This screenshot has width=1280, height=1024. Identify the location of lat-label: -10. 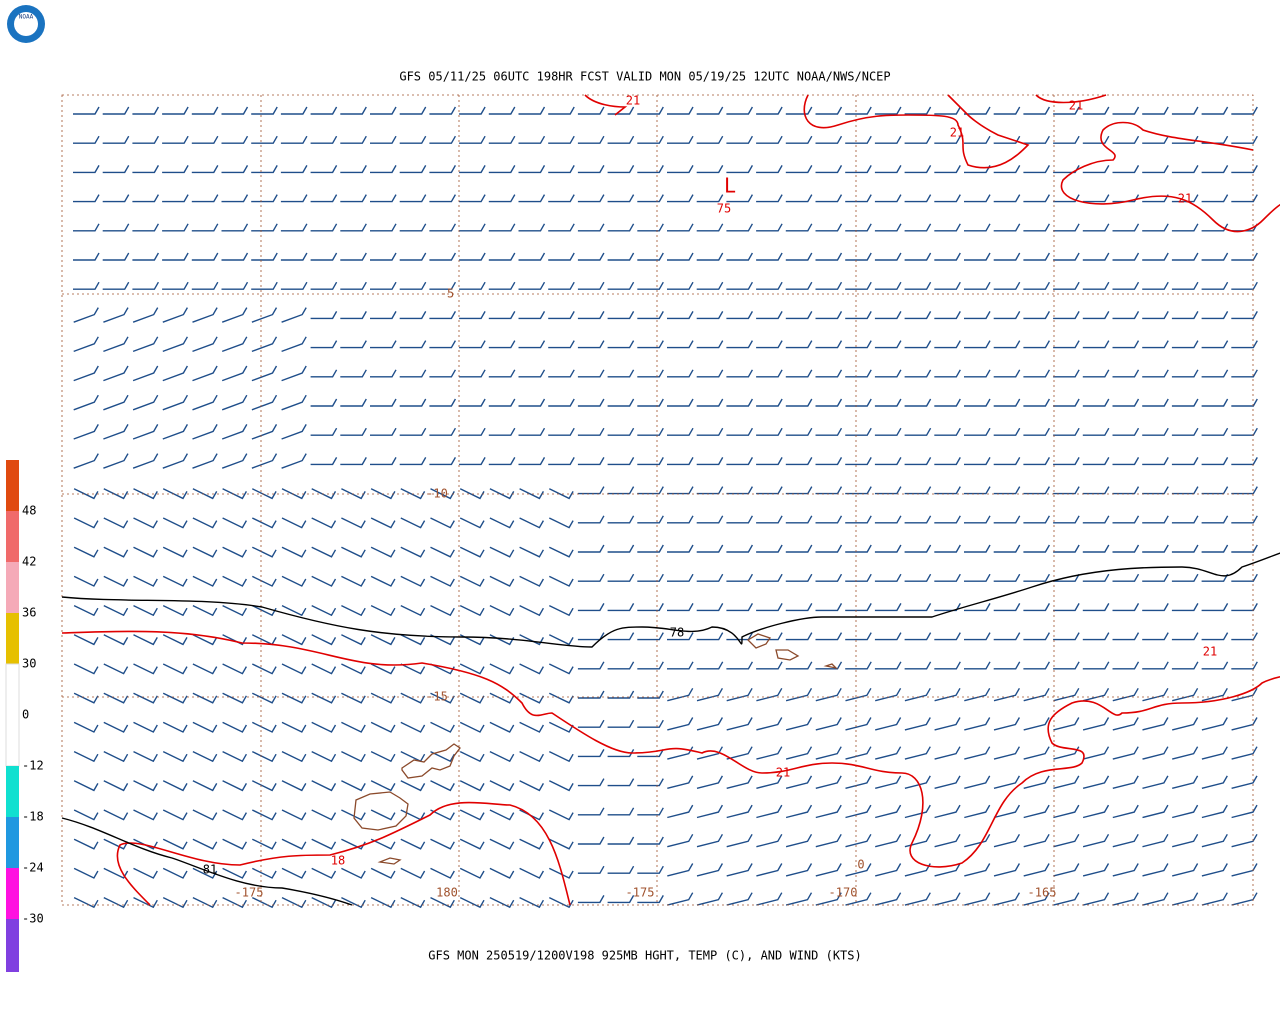
(437, 494).